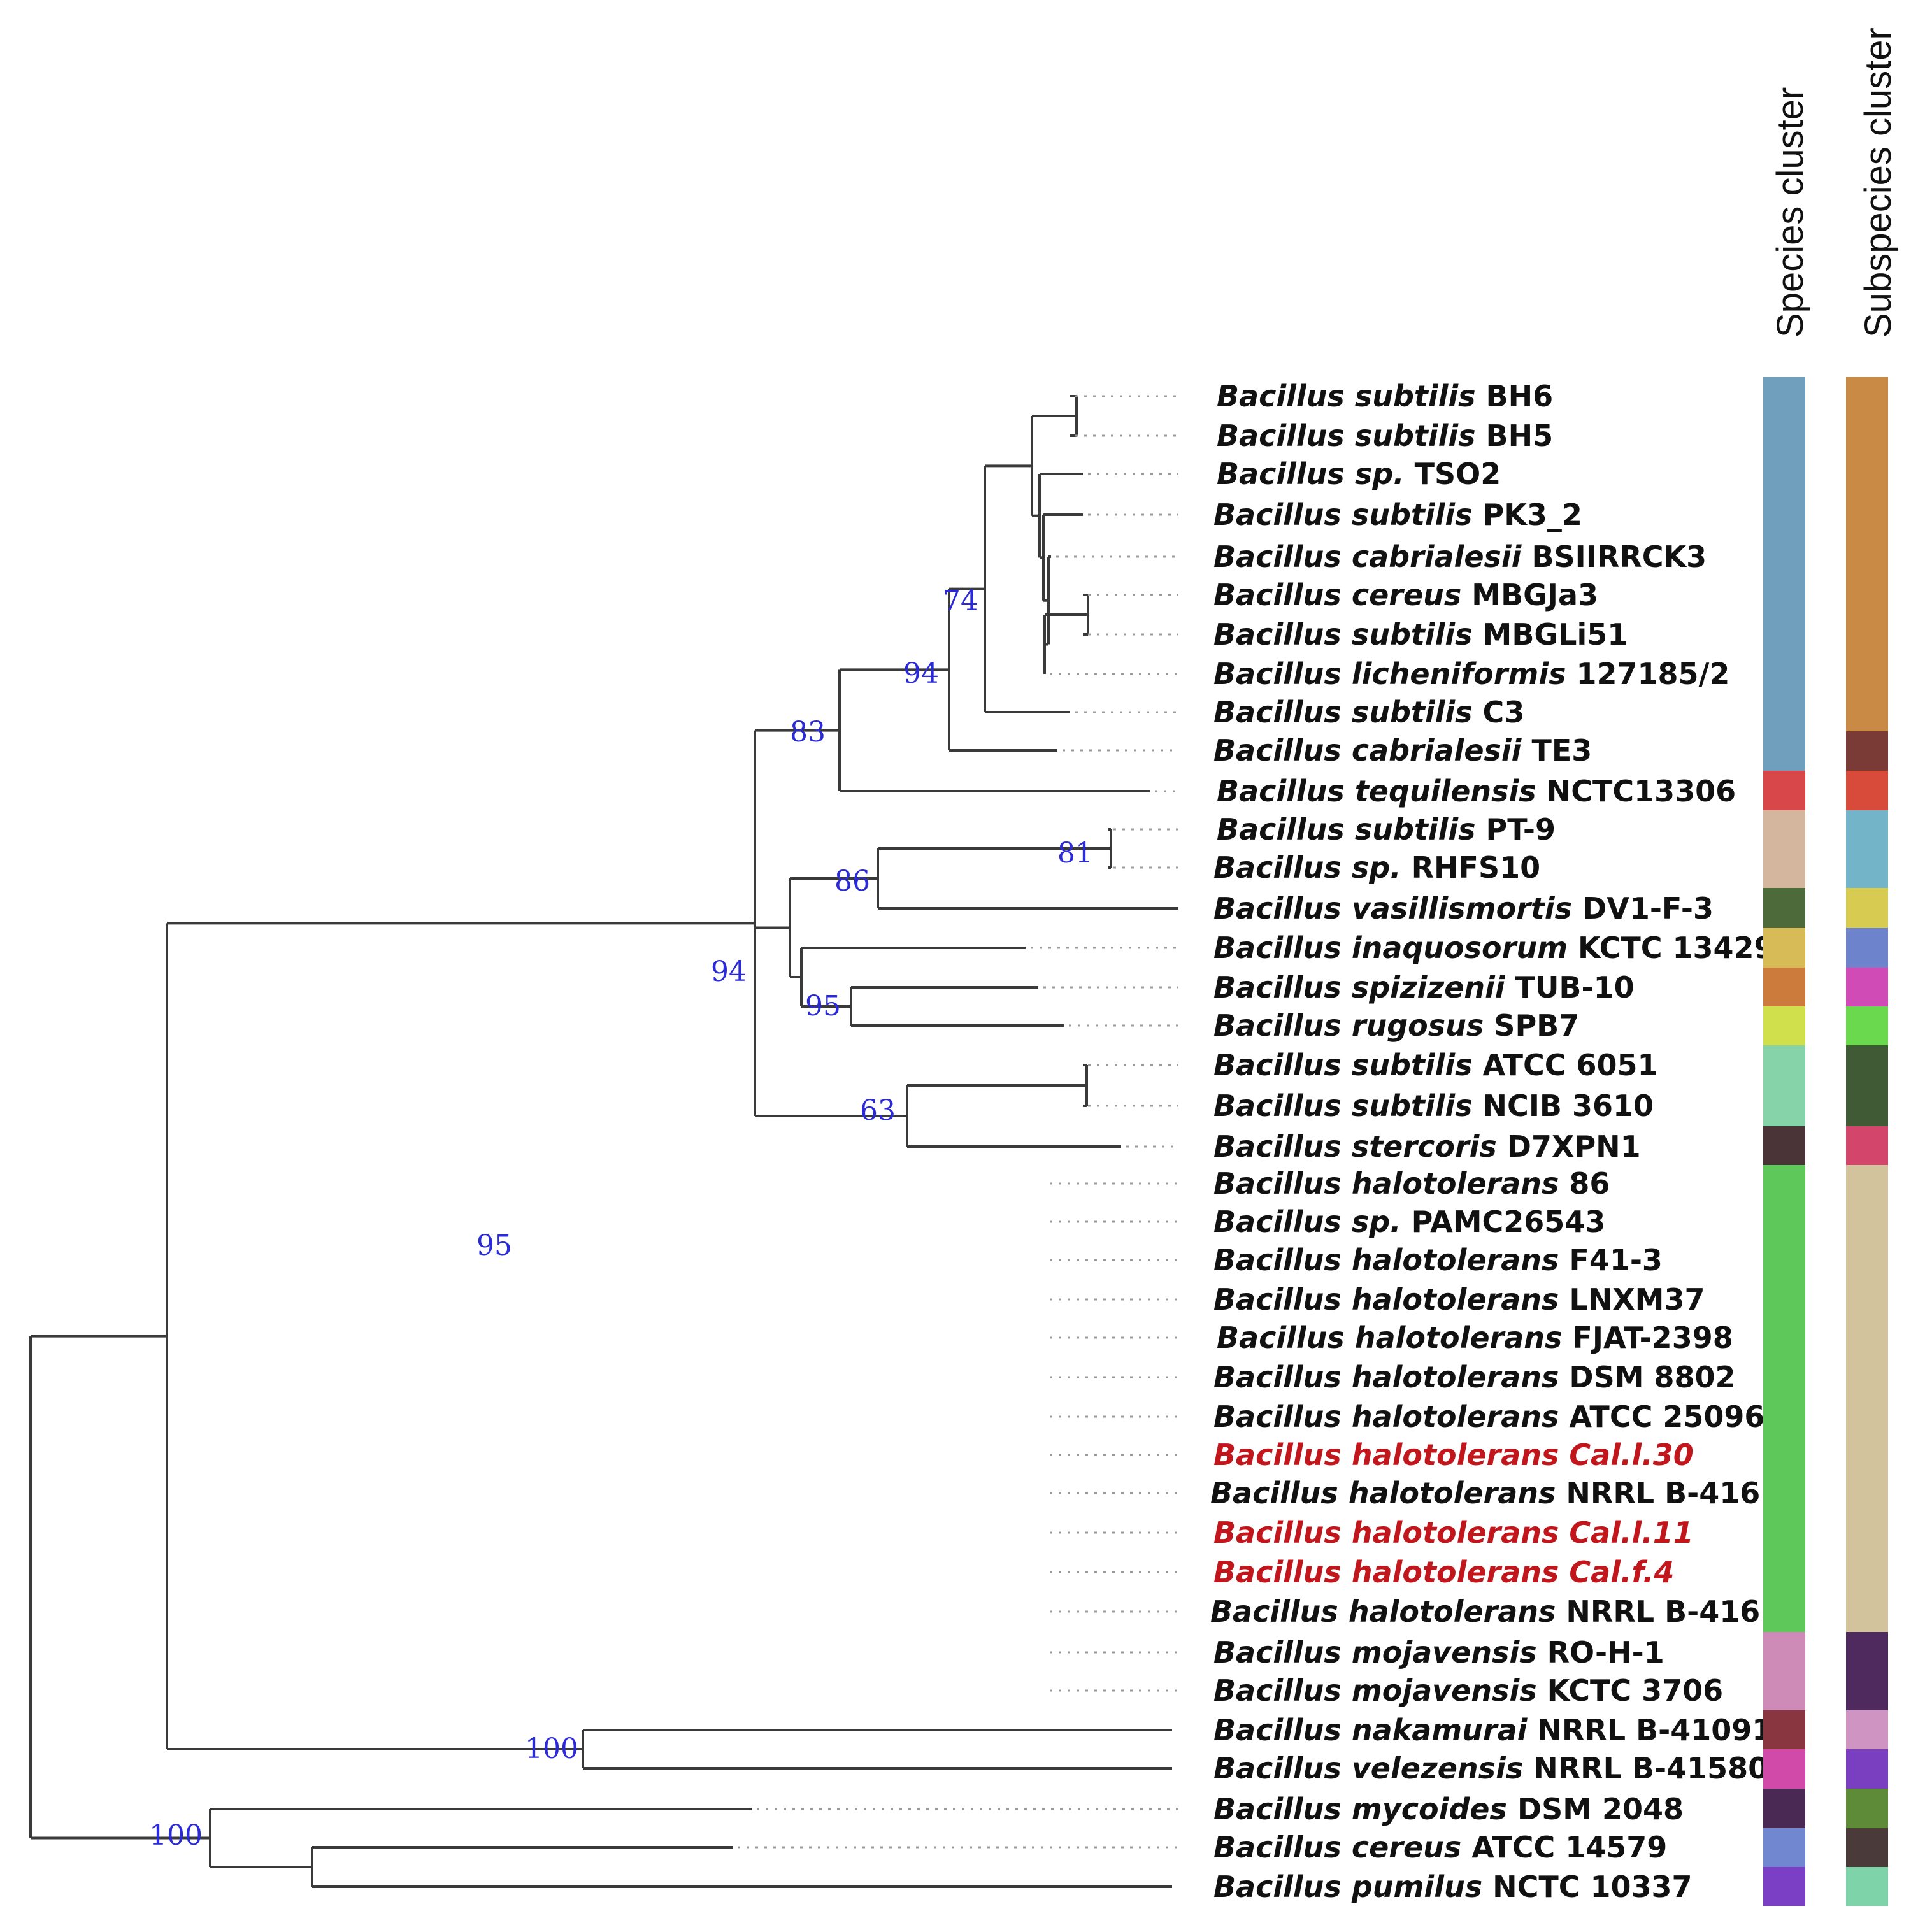 The width and height of the screenshot is (1918, 1932). I want to click on taxon-label: Bacillus subtilis ATCC 6051, so click(1435, 1065).